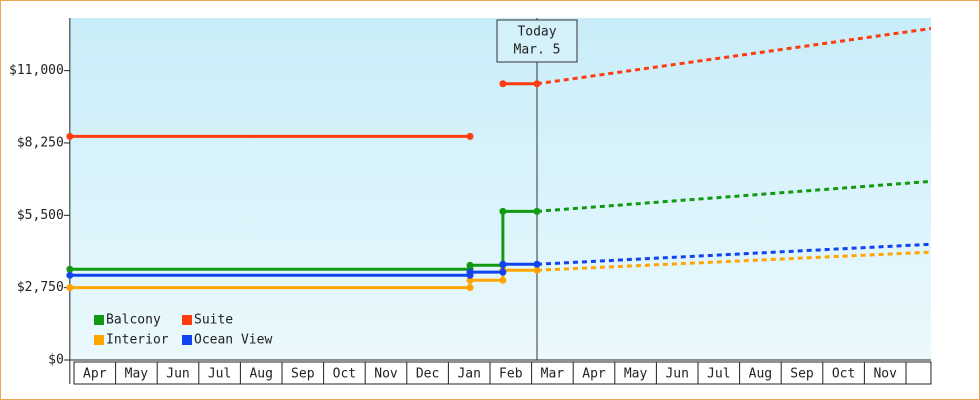 The height and width of the screenshot is (400, 980). What do you see at coordinates (553, 374) in the screenshot?
I see `x-tick-label: Mar` at bounding box center [553, 374].